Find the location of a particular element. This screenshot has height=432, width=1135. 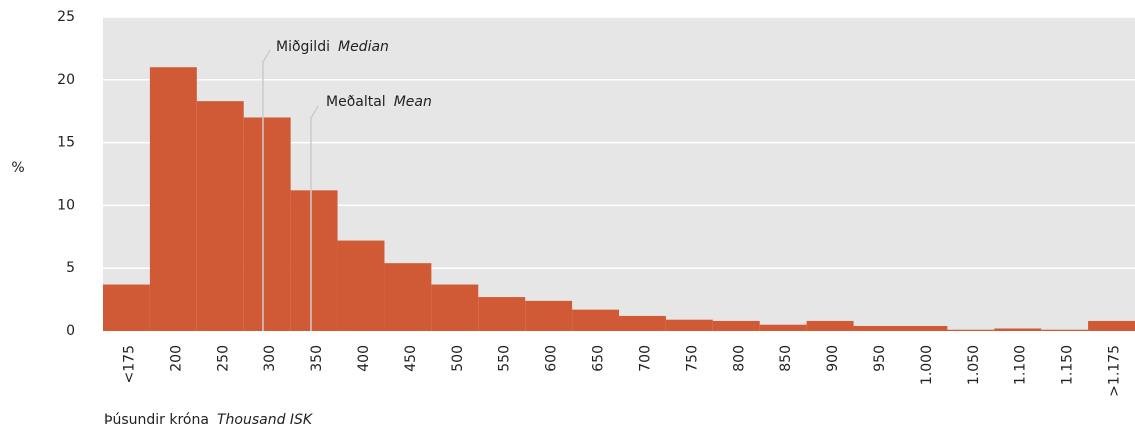

annotation: Miðgildi Median is located at coordinates (332, 47).